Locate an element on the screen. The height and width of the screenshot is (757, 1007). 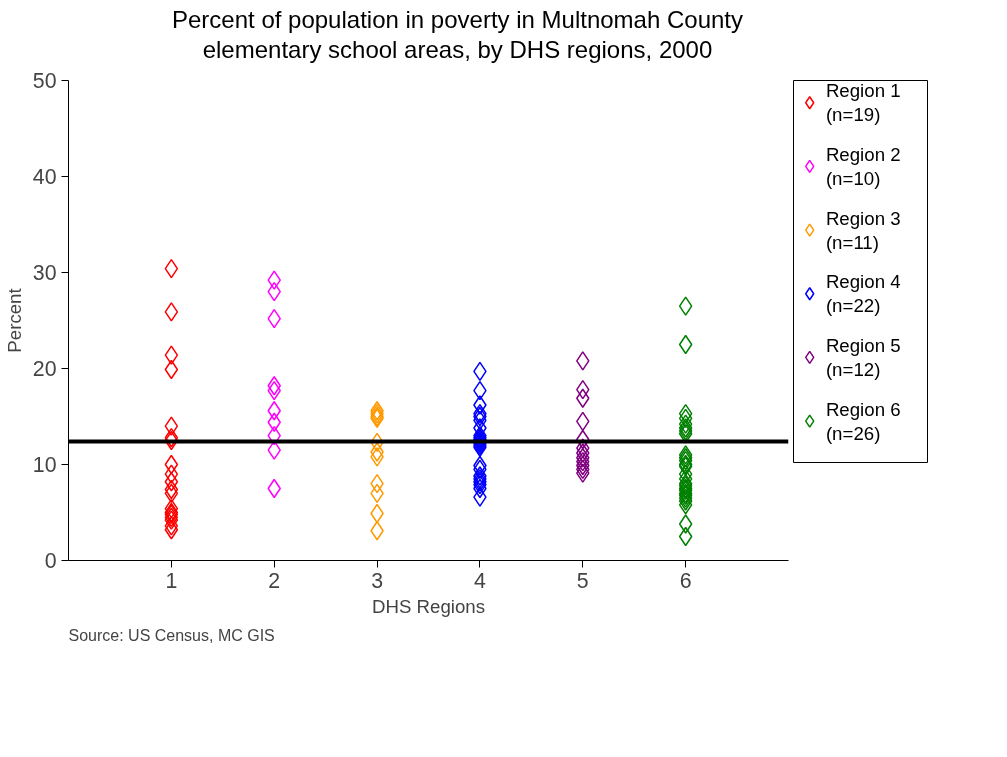
x-tick-label: 4 is located at coordinates (480, 580).